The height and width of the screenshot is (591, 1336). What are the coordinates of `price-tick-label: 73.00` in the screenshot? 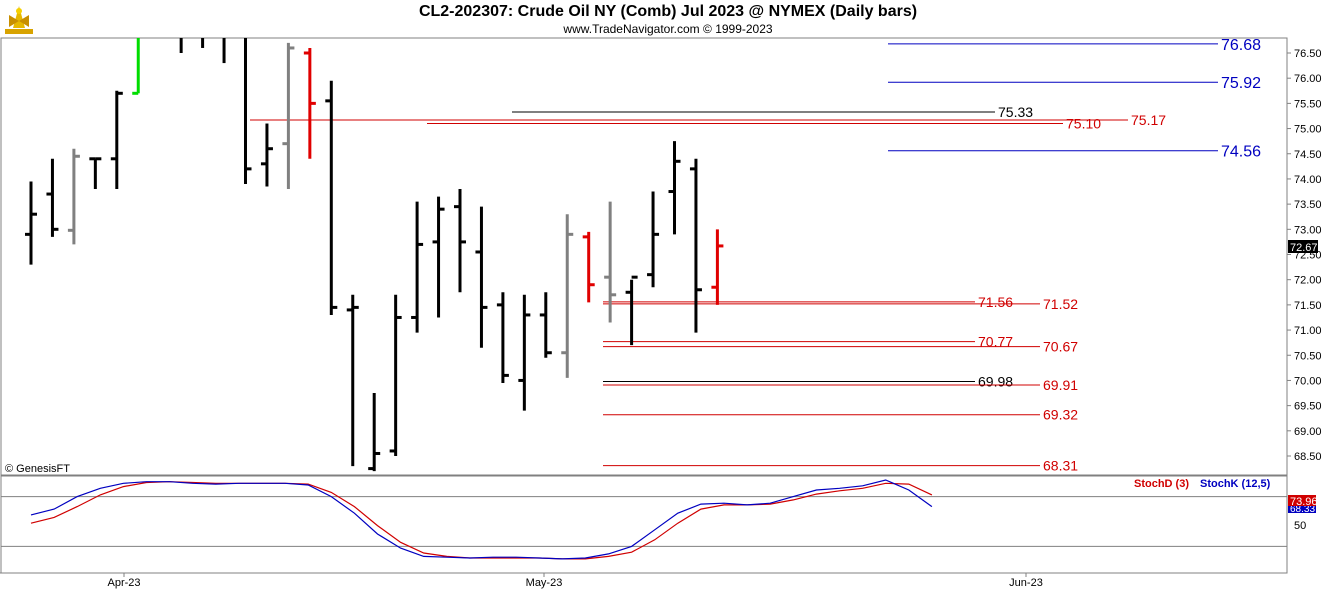 It's located at (1308, 230).